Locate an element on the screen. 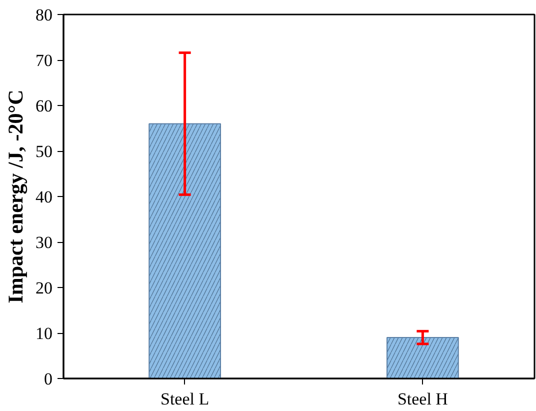  y-tick-label: 40 is located at coordinates (44, 197).